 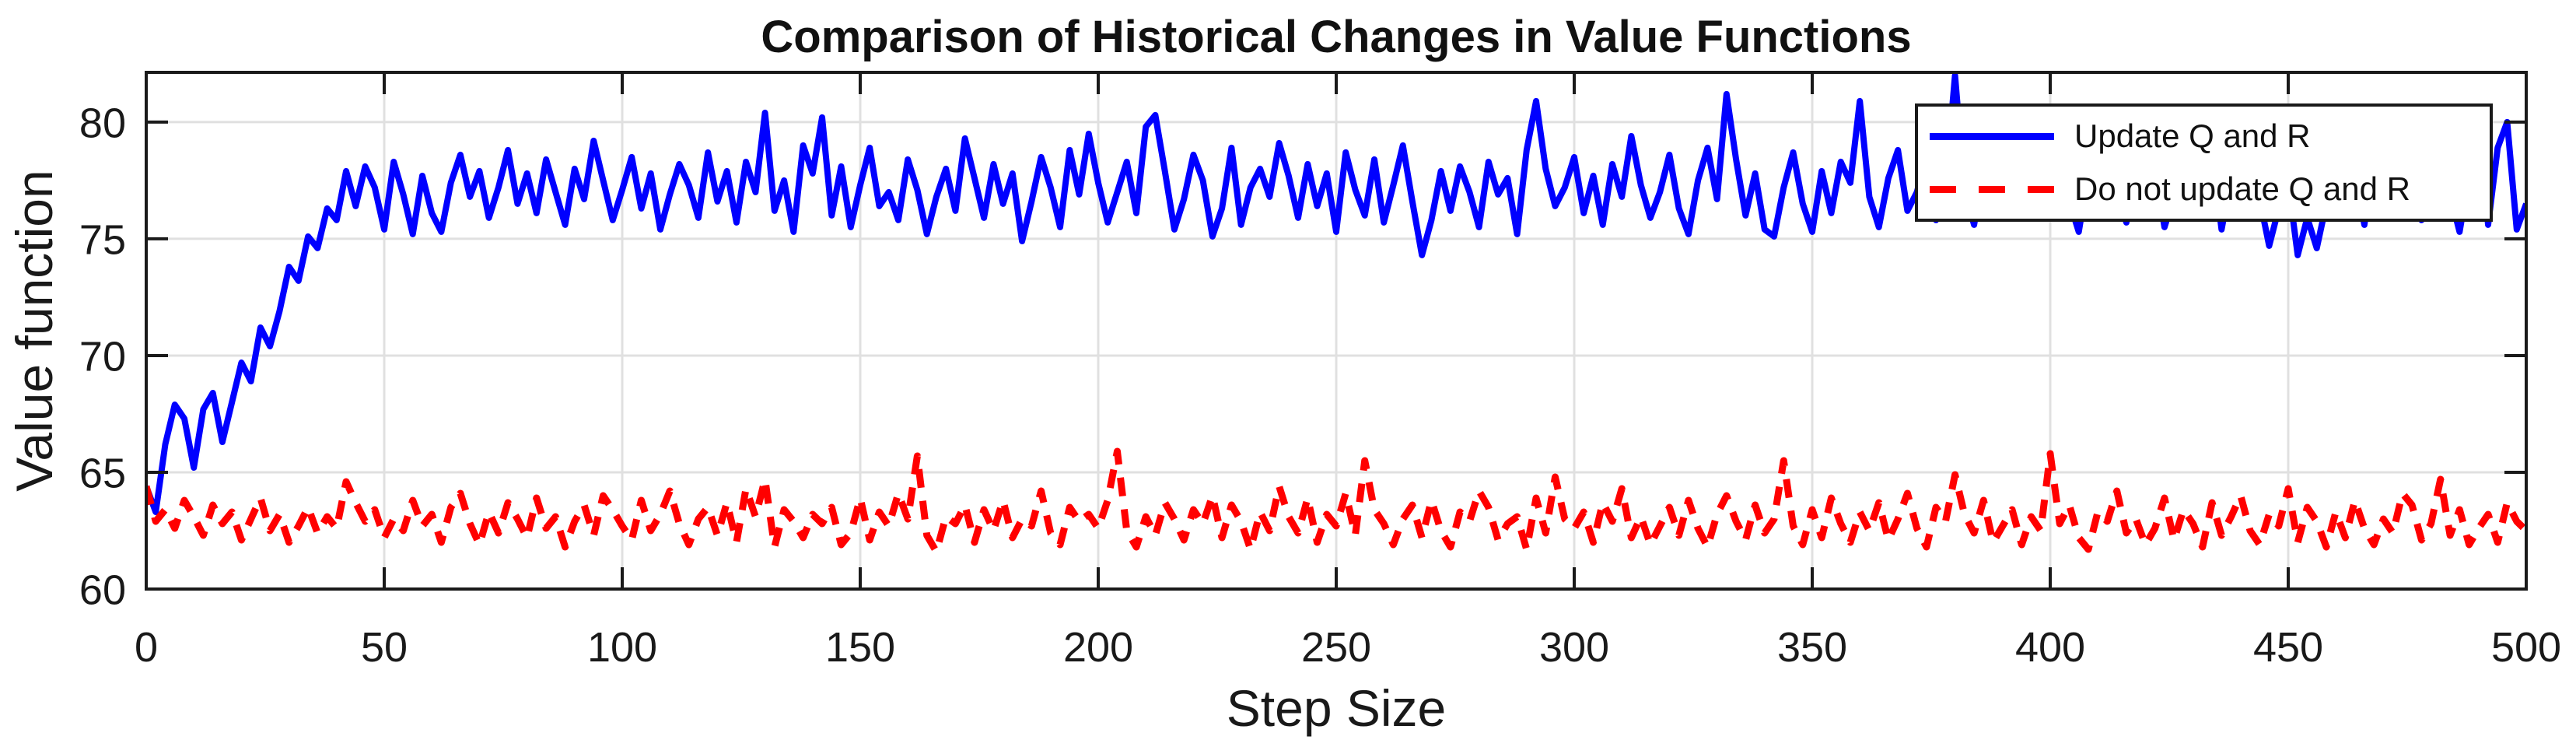 What do you see at coordinates (2526, 647) in the screenshot?
I see `x-tick-label: 500` at bounding box center [2526, 647].